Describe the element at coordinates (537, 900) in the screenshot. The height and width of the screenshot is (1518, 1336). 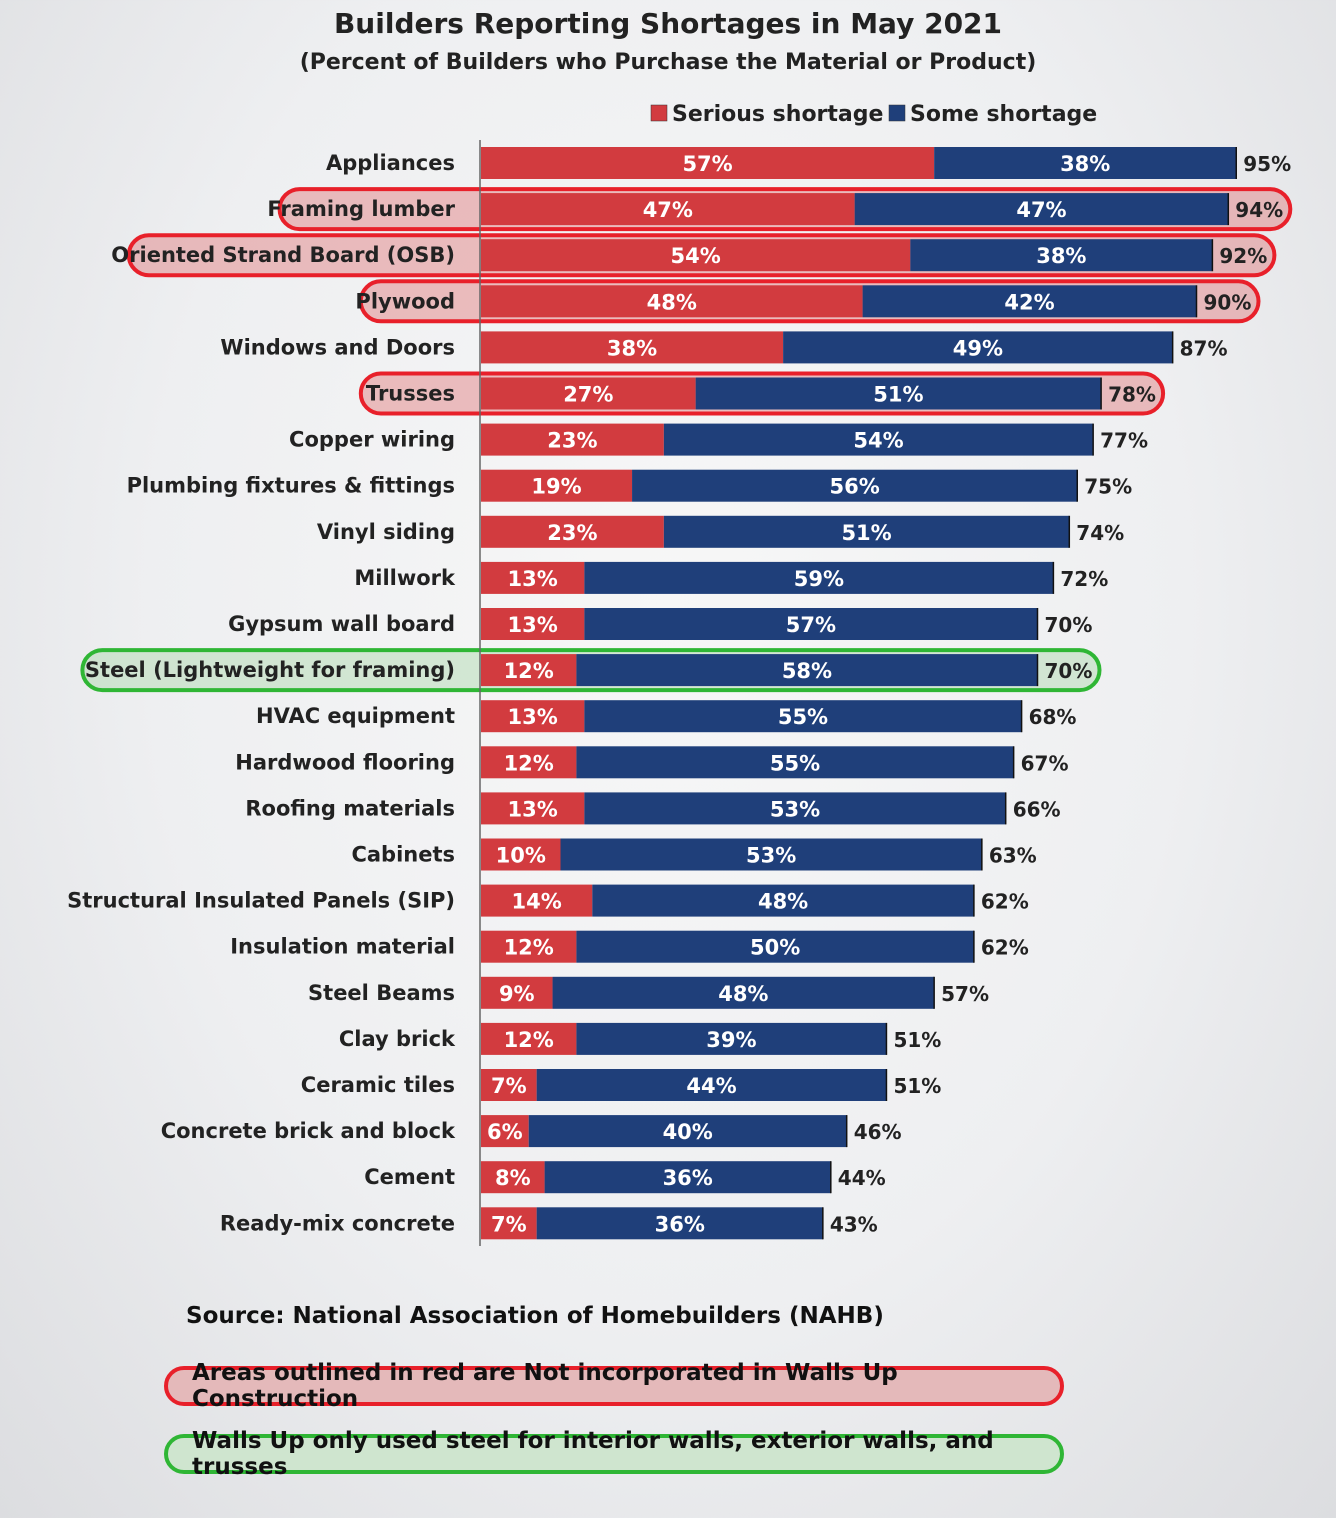
I see `bar-serious-structural-insulated-panels-sip` at that location.